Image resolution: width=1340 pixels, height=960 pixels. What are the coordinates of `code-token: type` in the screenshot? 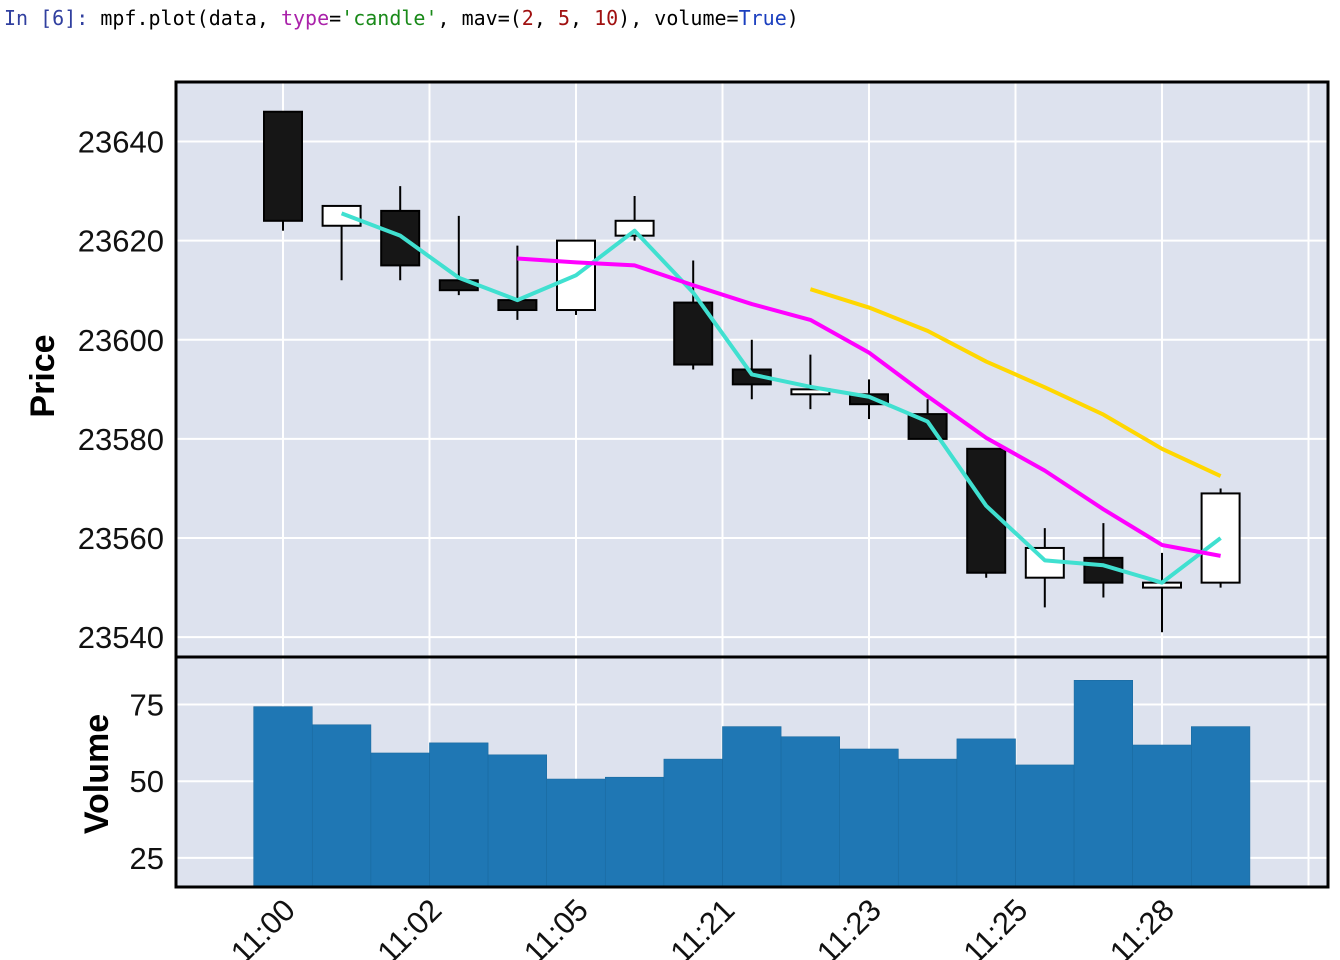 It's located at (305, 18).